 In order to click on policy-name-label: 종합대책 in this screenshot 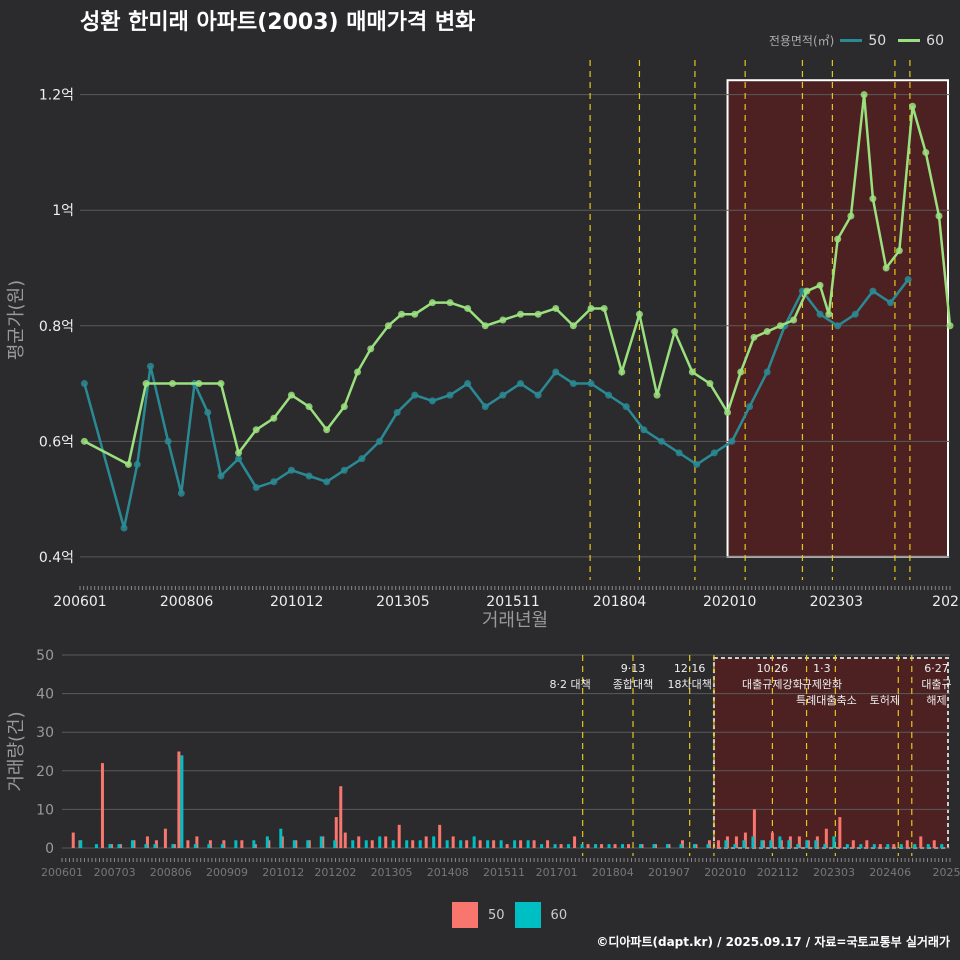, I will do `click(633, 684)`.